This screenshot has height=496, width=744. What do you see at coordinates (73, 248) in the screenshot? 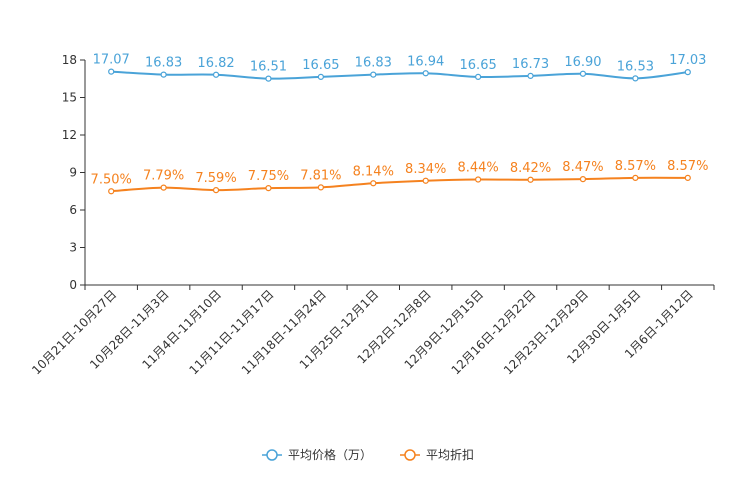
I see `y-tick-label: 3` at bounding box center [73, 248].